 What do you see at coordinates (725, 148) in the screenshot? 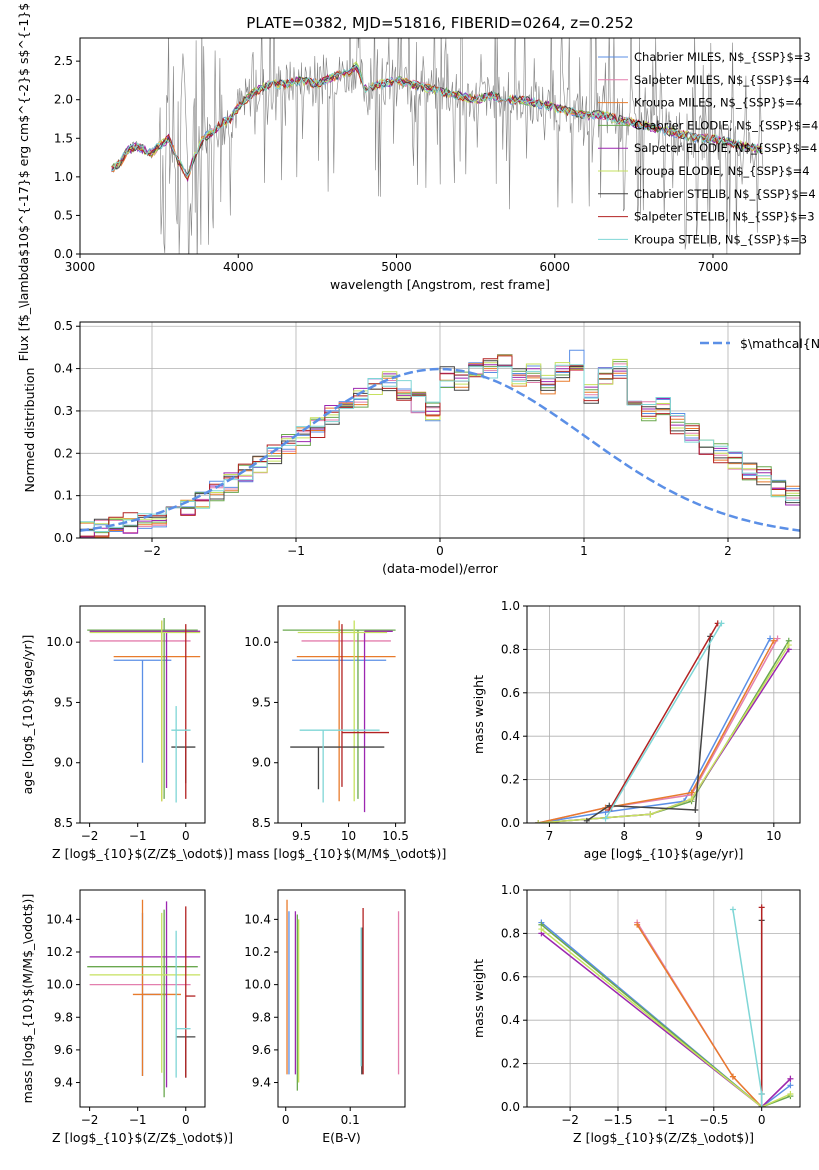
I see `legend-label-4: Salpeter ELODIE, N$_{SSP}$=4` at bounding box center [725, 148].